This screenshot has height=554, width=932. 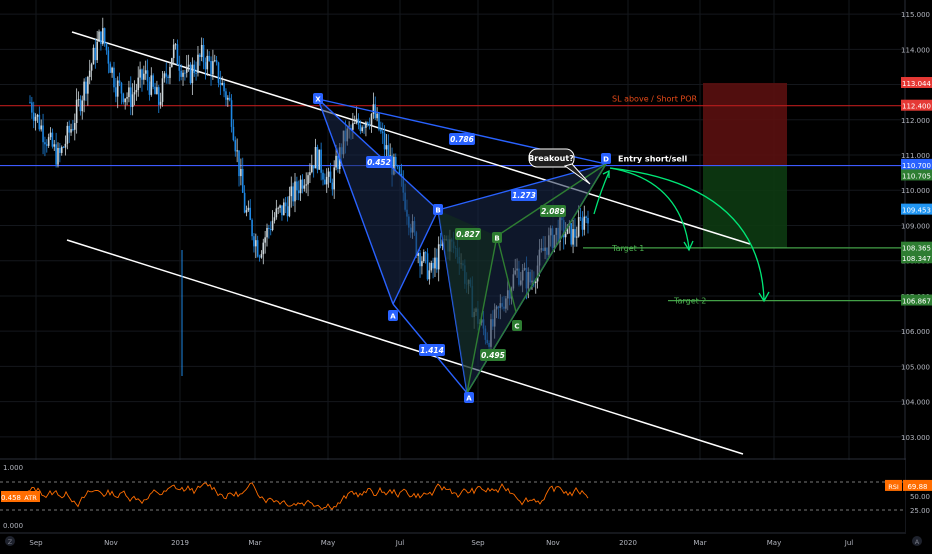 What do you see at coordinates (606, 173) in the screenshot?
I see `breakout-arrow-head` at bounding box center [606, 173].